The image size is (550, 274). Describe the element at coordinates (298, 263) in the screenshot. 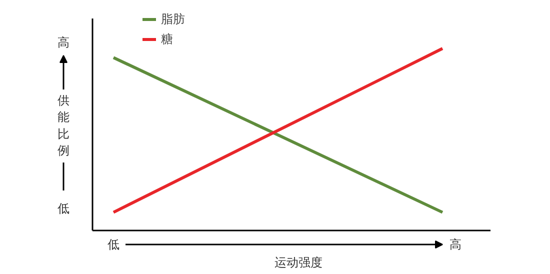

I see `x-axis-title: 运动强度` at that location.